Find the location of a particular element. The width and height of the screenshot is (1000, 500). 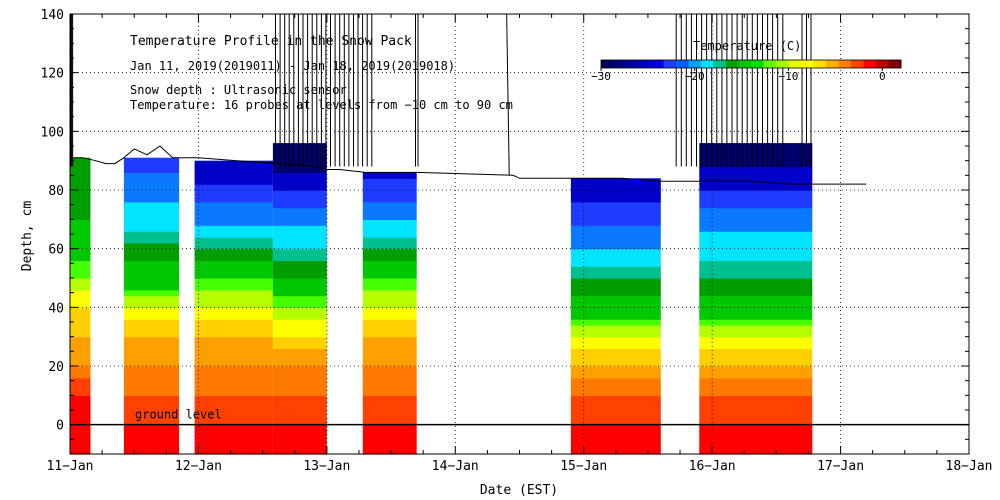

y-axis-label: Depth, cm is located at coordinates (27, 236).